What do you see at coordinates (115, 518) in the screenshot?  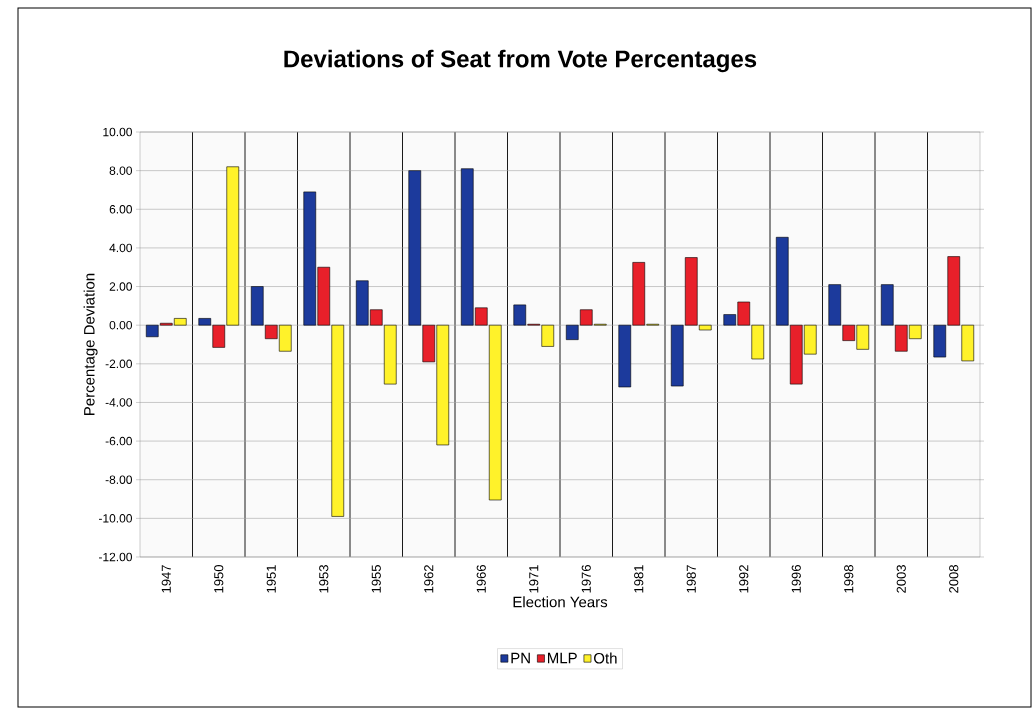 I see `y-tick-label: -10.00` at bounding box center [115, 518].